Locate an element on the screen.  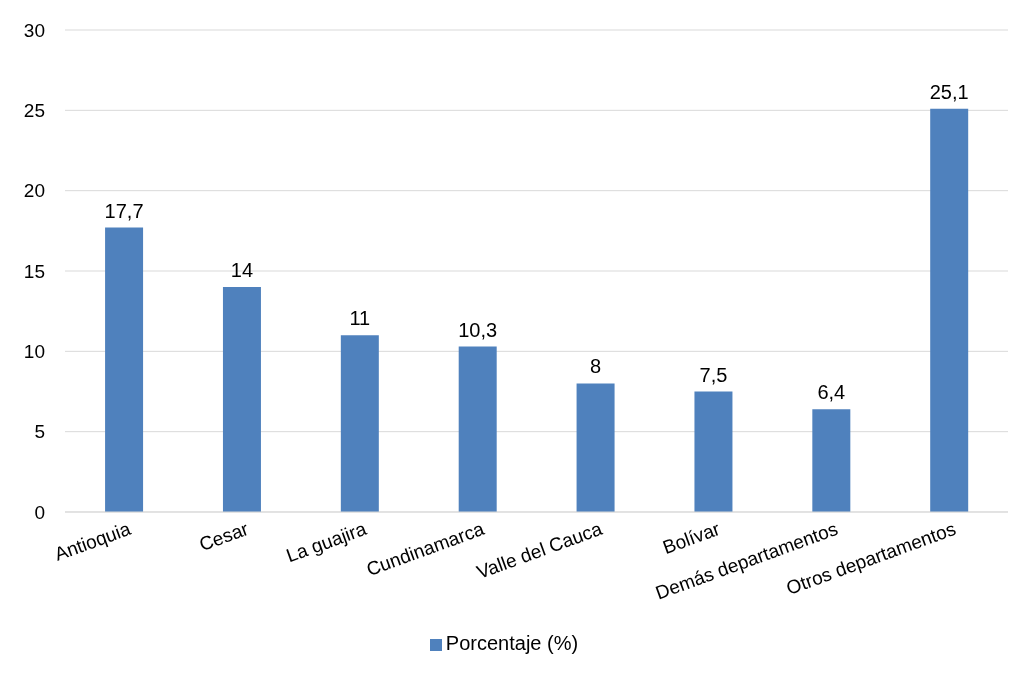
y-tick-label: 25 is located at coordinates (34, 111).